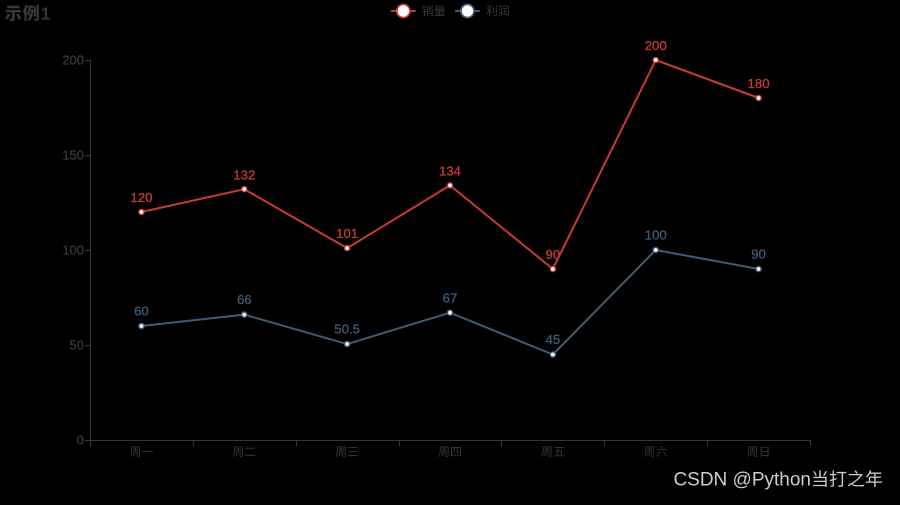 Image resolution: width=900 pixels, height=505 pixels. What do you see at coordinates (347, 233) in the screenshot?
I see `svg-text: 101` at bounding box center [347, 233].